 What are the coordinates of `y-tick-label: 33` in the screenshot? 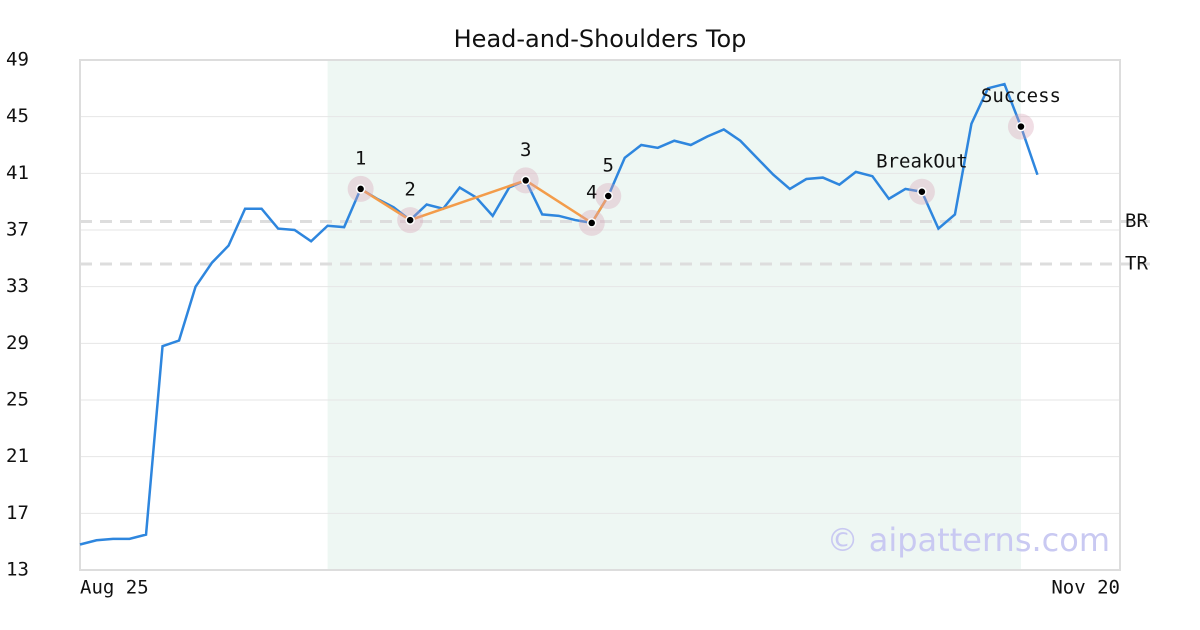 It's located at (17, 286).